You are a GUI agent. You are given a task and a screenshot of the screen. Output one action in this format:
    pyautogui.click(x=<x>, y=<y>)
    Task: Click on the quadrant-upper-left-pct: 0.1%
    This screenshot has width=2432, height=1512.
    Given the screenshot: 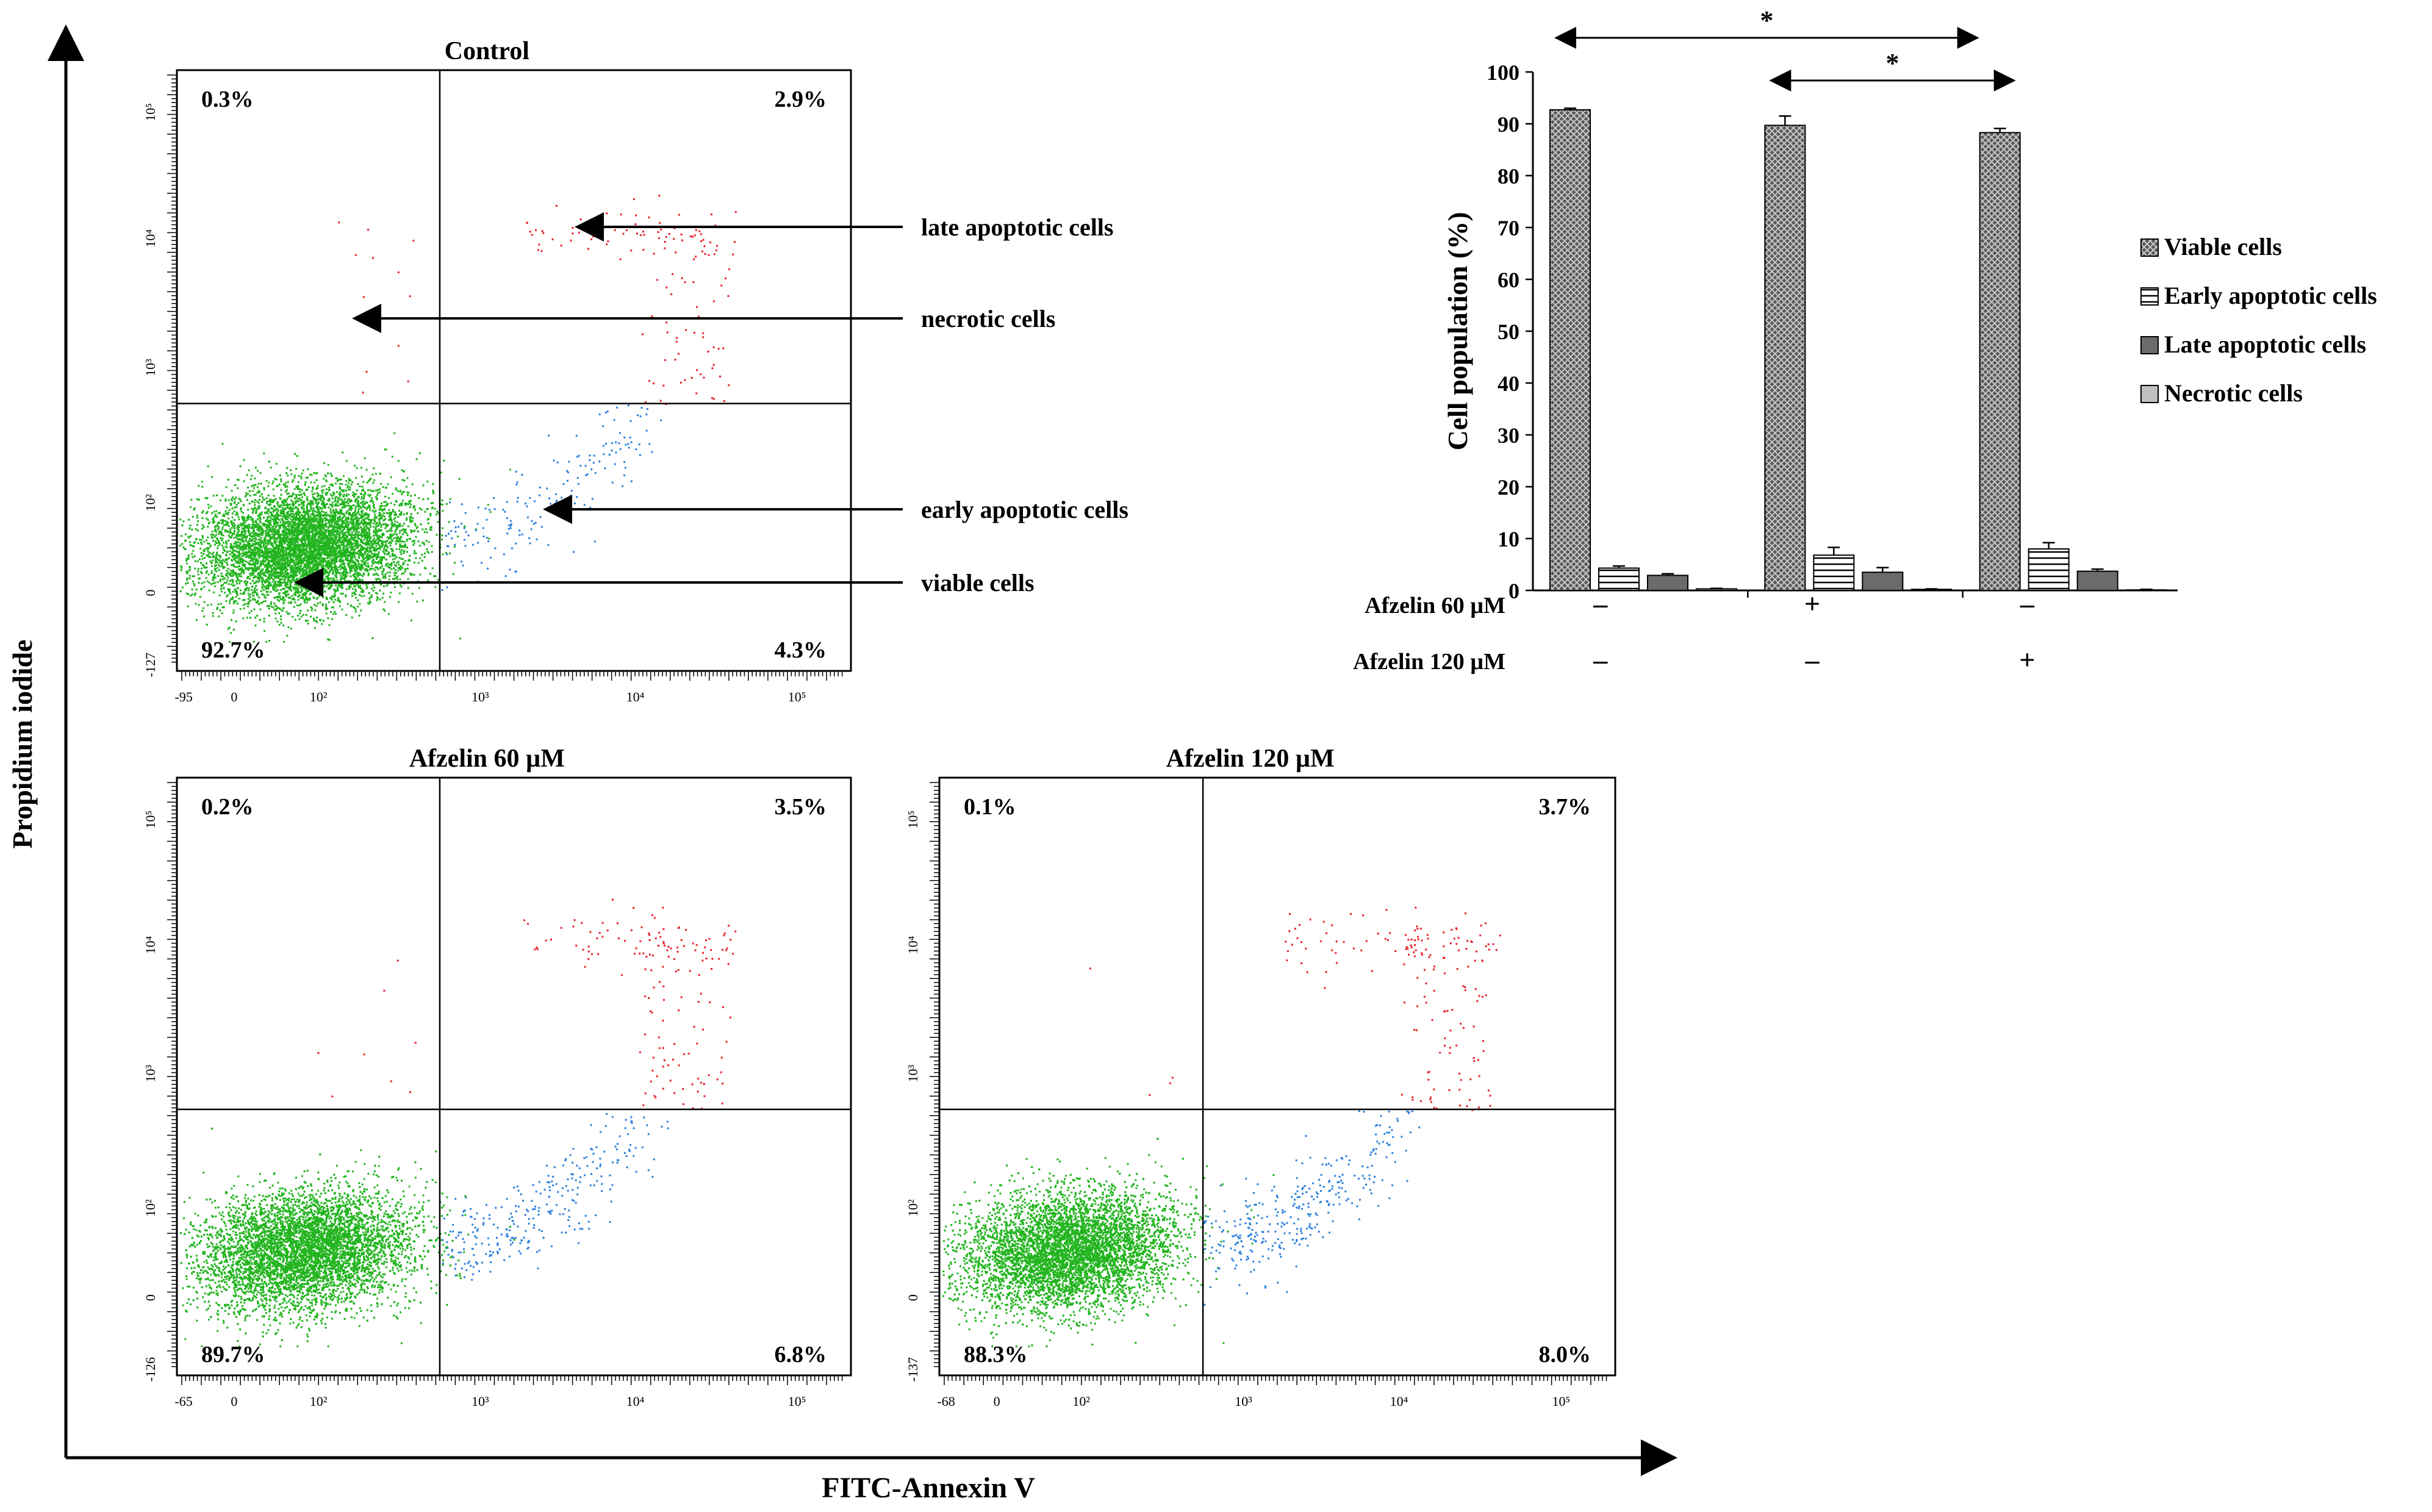 What is the action you would take?
    pyautogui.click(x=990, y=807)
    